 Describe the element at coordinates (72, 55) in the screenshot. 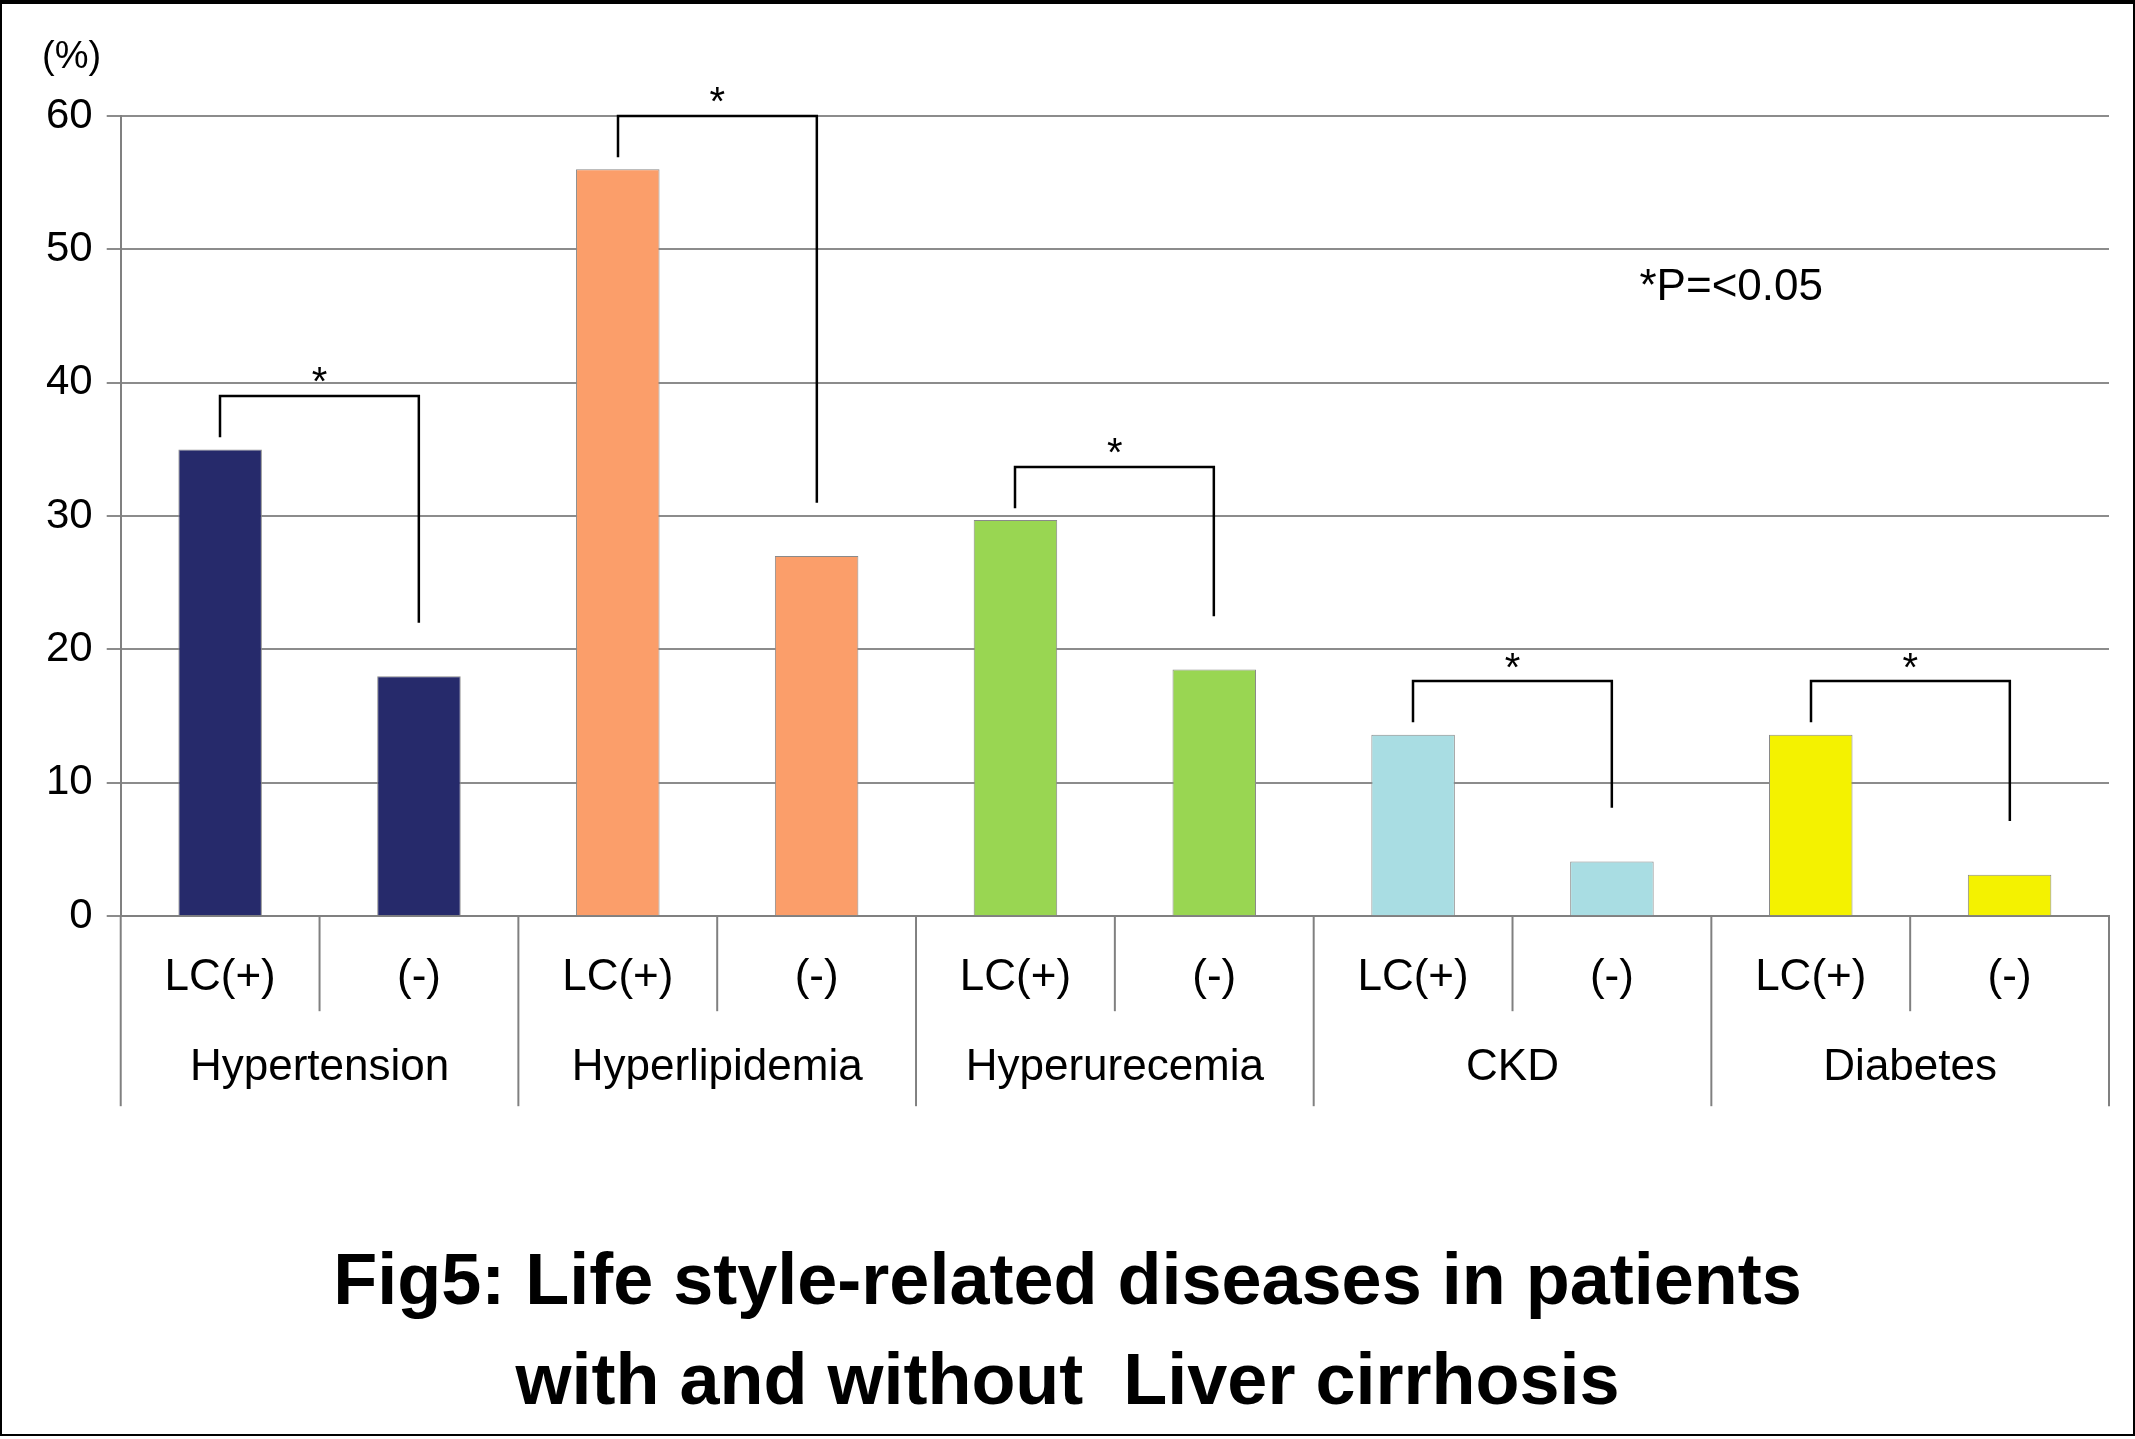

I see `y-axis-title: (%)` at that location.